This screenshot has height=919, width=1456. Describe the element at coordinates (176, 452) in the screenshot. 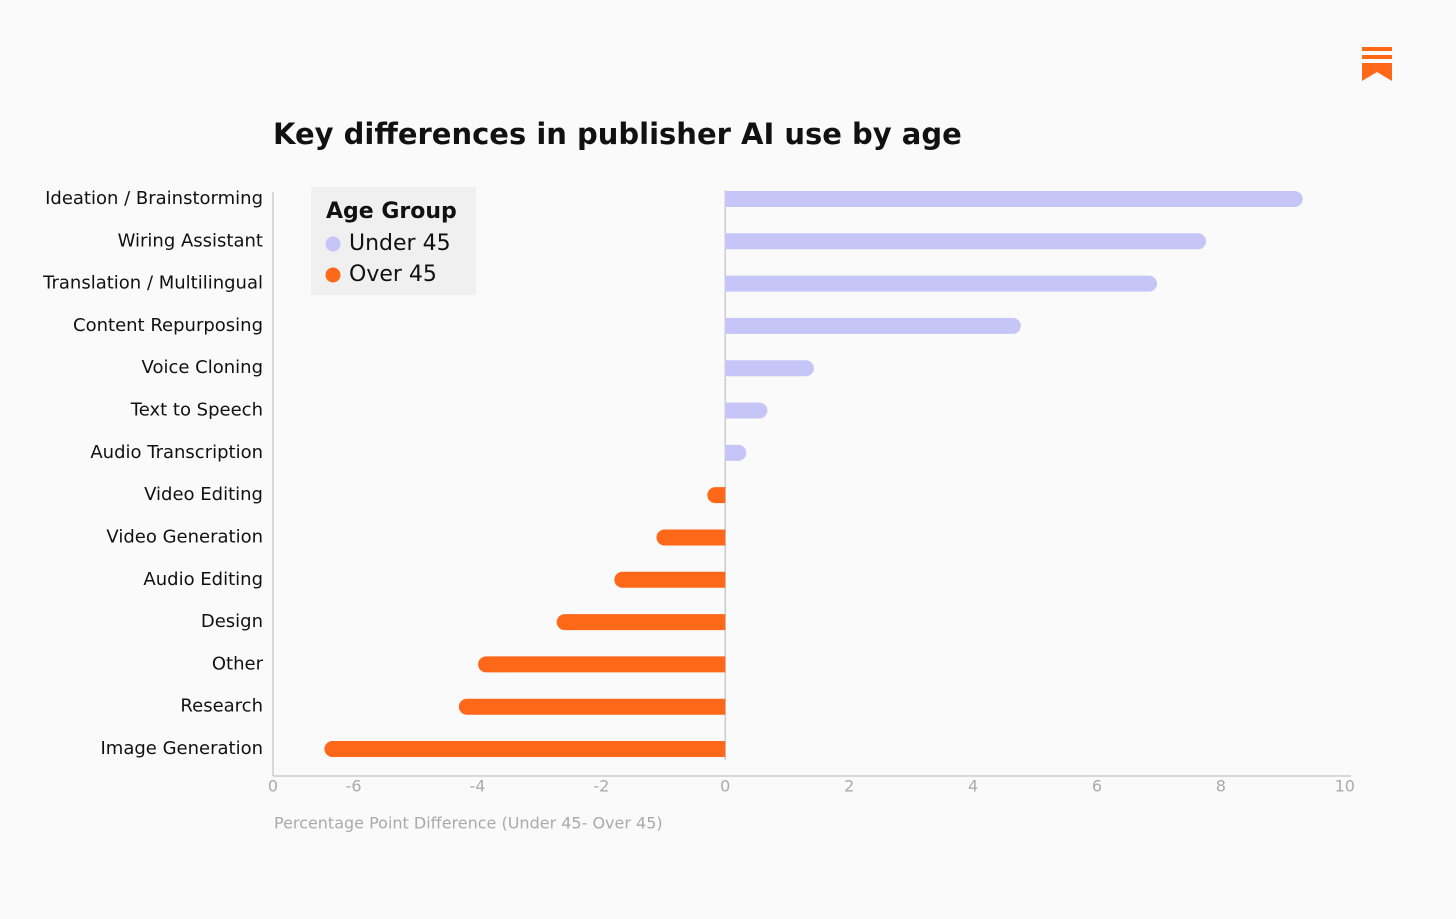

I see `y-tick-label: Audio Transcription` at that location.